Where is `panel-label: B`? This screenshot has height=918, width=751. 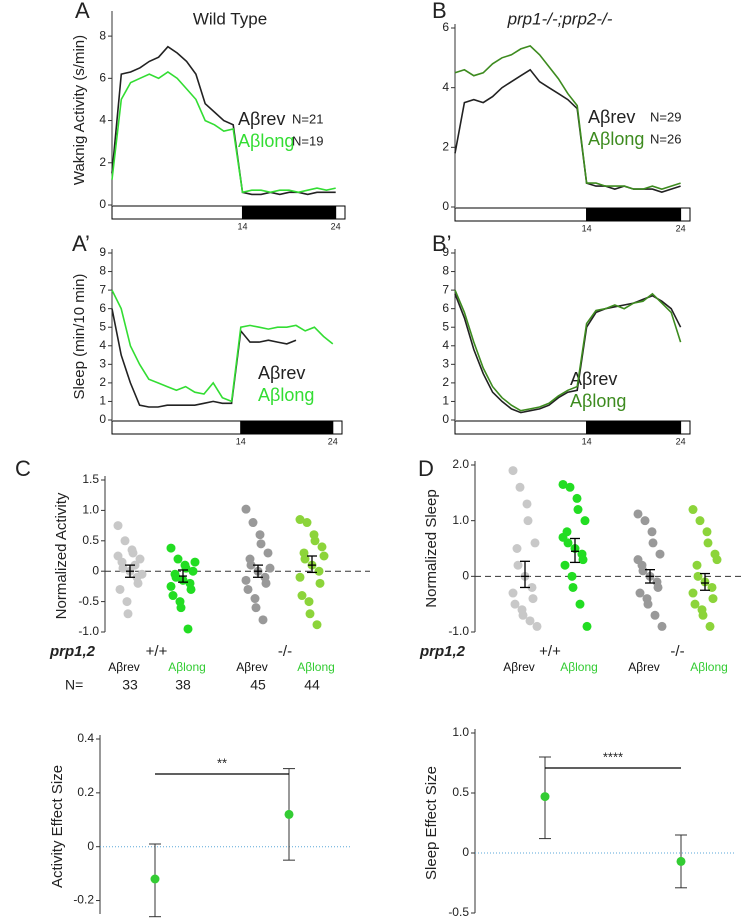
panel-label: B is located at coordinates (439, 11).